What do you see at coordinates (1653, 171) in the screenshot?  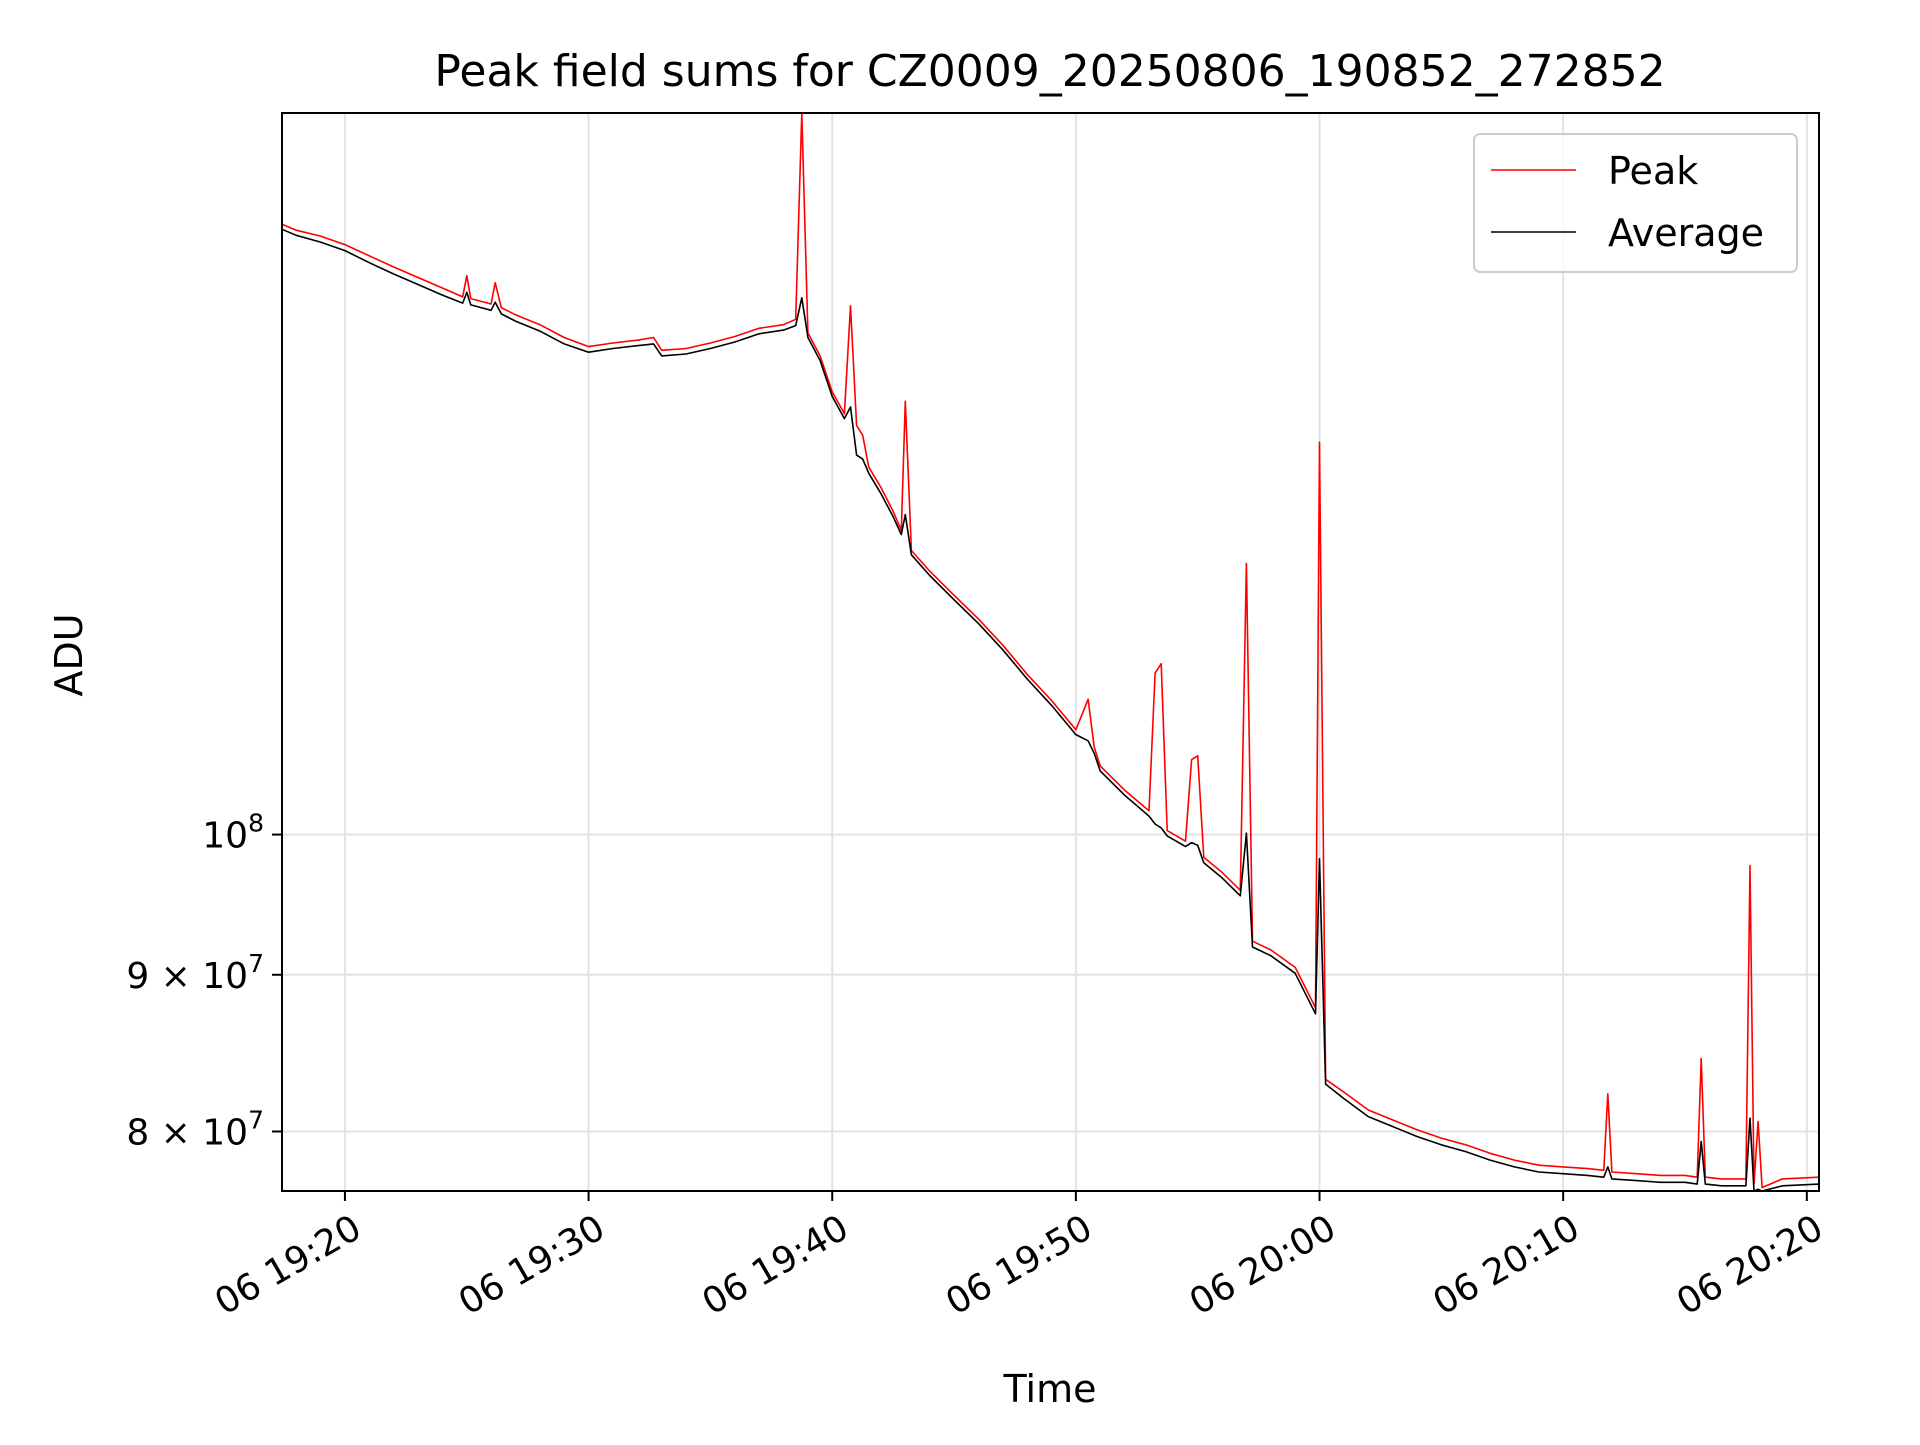 I see `legend-label-peak: Peak` at bounding box center [1653, 171].